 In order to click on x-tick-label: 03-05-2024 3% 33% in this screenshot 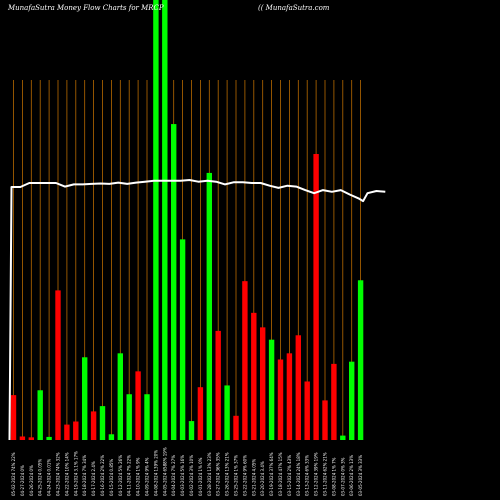, I will do `click(360, 475)`.